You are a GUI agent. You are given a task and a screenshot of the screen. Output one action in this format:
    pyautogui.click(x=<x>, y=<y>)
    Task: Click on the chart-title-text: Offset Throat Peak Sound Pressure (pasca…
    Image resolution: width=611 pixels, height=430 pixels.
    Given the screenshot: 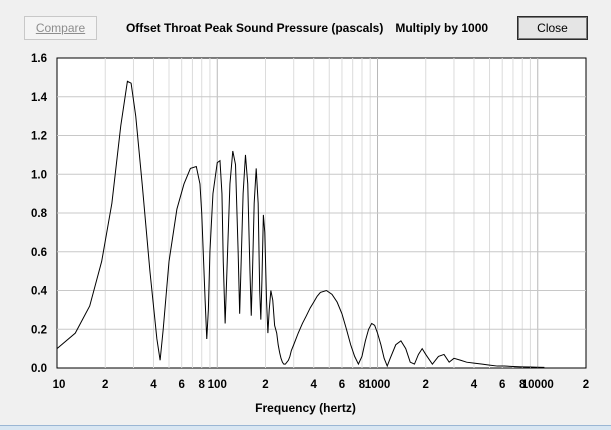 What is the action you would take?
    pyautogui.click(x=254, y=28)
    